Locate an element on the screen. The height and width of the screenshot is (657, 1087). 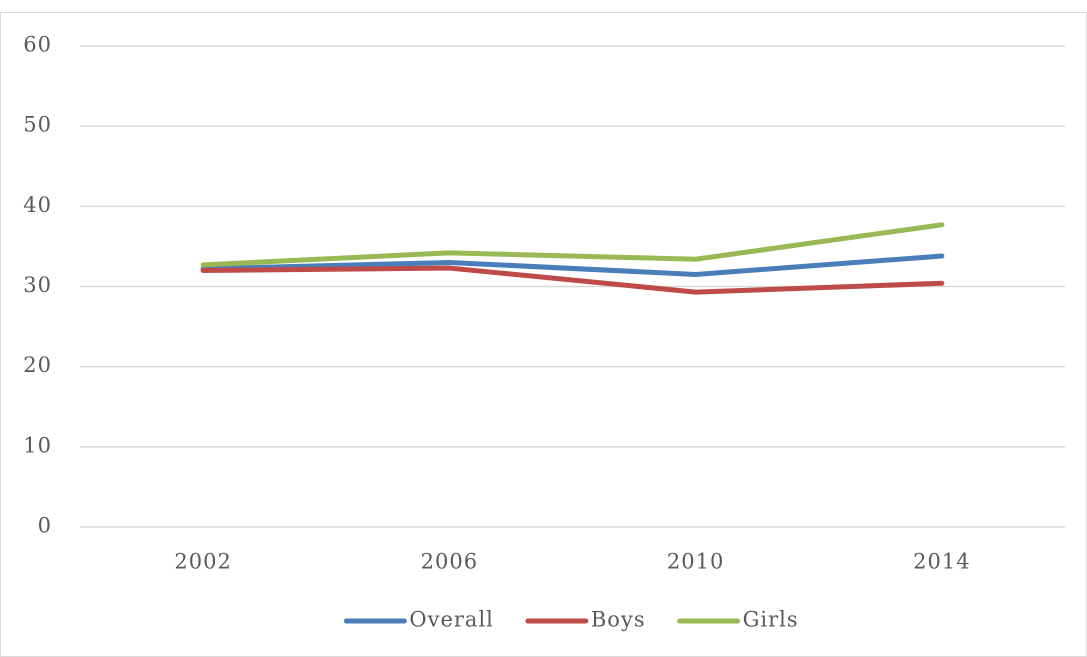
y-tick-label: 50 is located at coordinates (37, 125).